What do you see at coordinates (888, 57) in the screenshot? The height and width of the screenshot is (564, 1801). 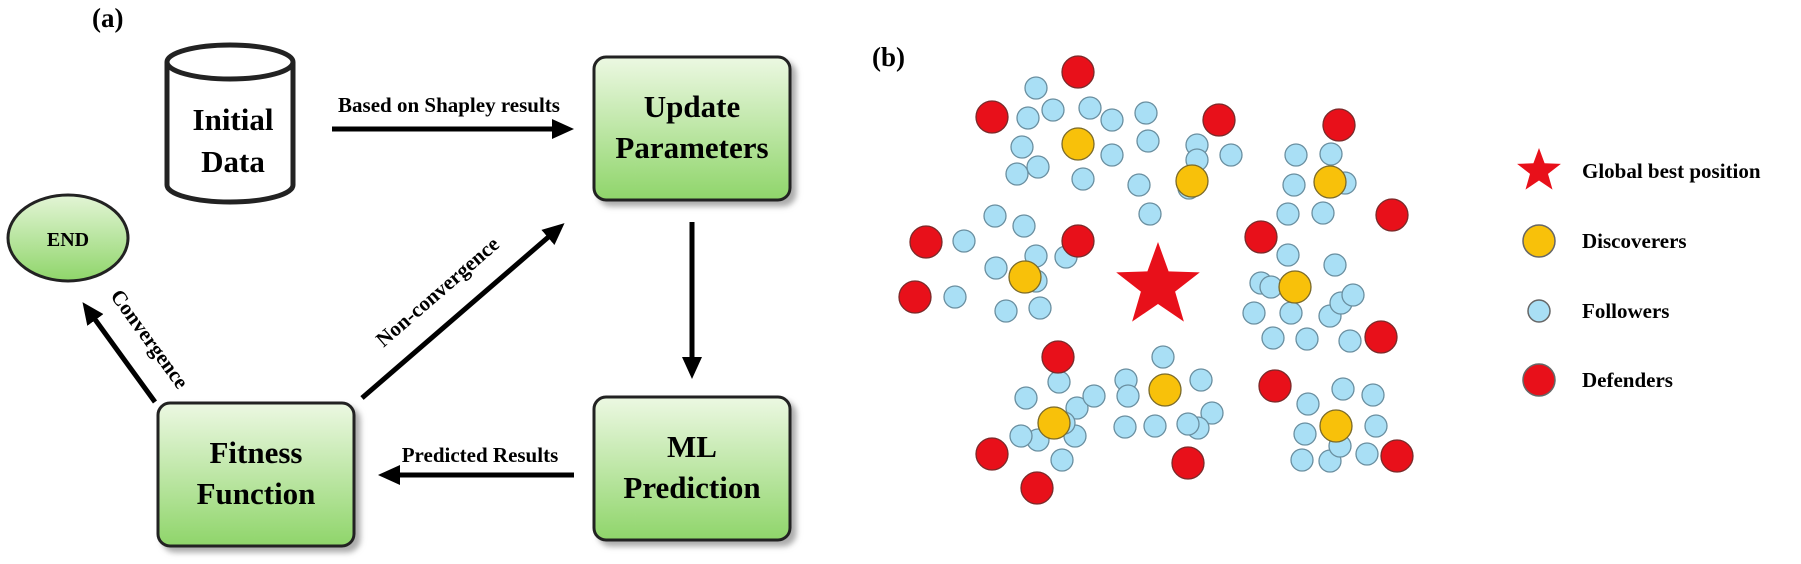 I see `panel-b-label: (b)` at bounding box center [888, 57].